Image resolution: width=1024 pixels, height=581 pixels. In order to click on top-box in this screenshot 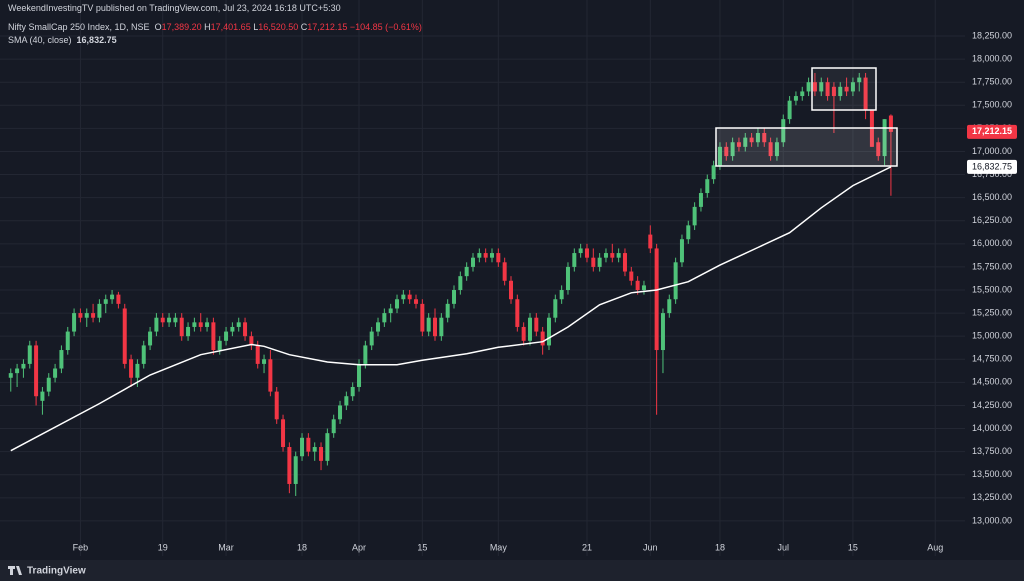, I will do `click(844, 89)`.